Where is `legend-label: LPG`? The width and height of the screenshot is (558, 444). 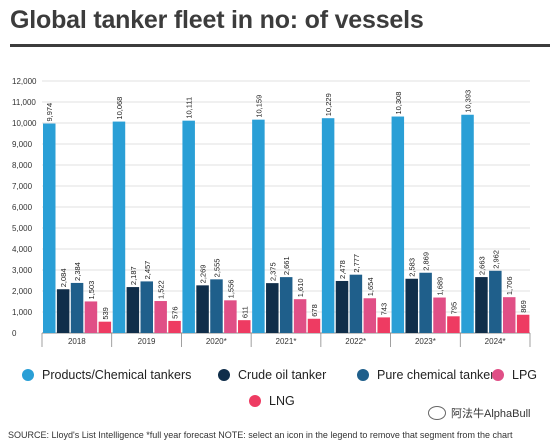
legend-label: LPG is located at coordinates (525, 375).